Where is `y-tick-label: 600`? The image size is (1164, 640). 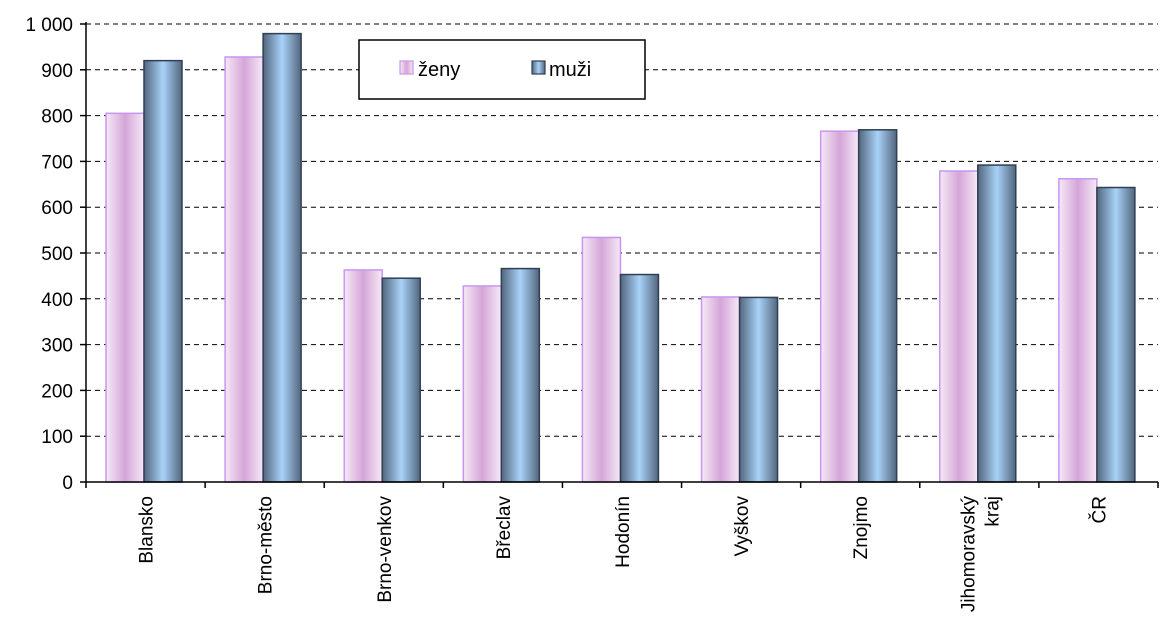 y-tick-label: 600 is located at coordinates (57, 208).